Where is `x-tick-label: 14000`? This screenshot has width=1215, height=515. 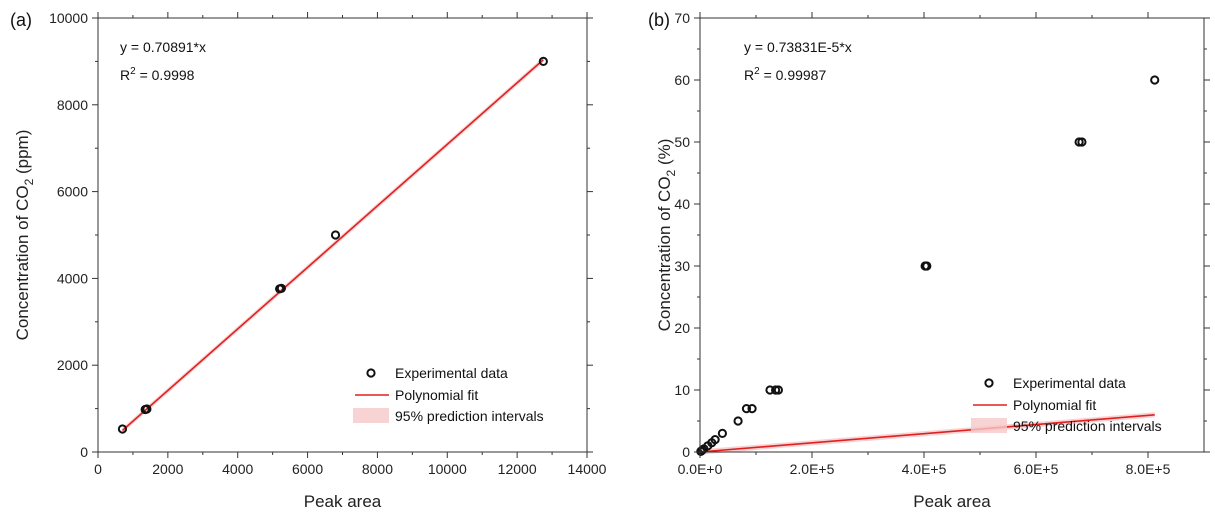 x-tick-label: 14000 is located at coordinates (587, 469).